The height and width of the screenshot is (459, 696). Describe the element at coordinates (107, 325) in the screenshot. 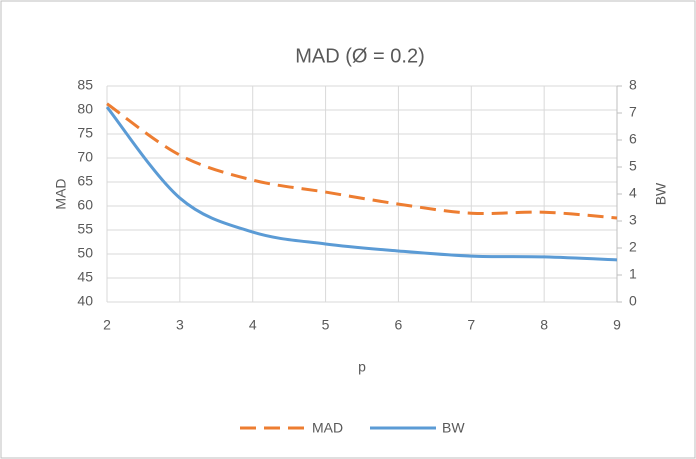

I see `x-tick-label: 2` at that location.